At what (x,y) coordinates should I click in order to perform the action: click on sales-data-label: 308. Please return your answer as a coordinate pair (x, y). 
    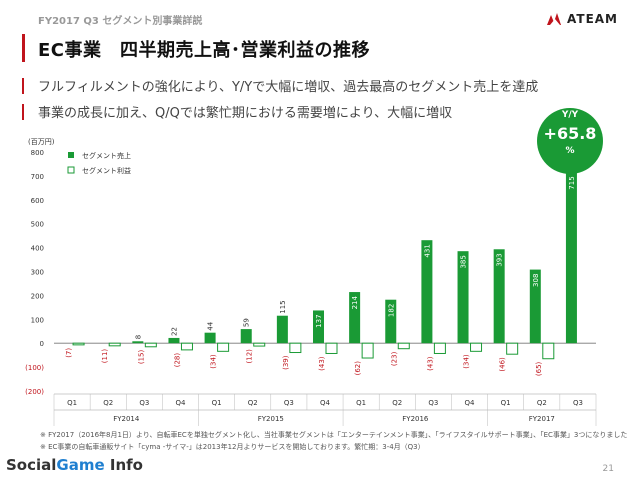
    Looking at the image, I should click on (536, 280).